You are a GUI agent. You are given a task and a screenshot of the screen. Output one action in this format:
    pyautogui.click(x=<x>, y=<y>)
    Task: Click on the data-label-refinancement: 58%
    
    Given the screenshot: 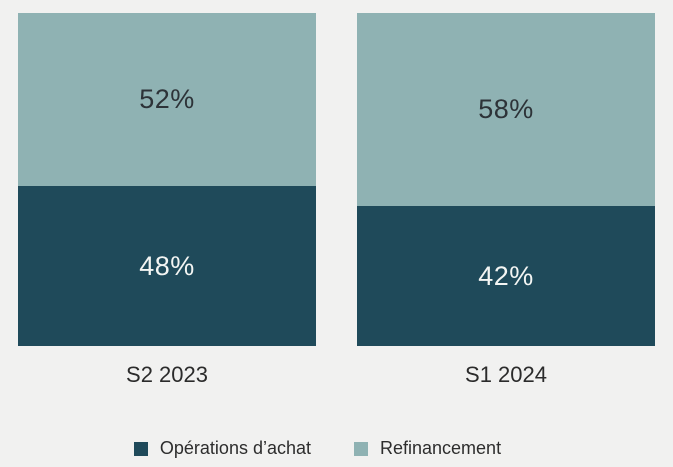 What is the action you would take?
    pyautogui.click(x=506, y=109)
    